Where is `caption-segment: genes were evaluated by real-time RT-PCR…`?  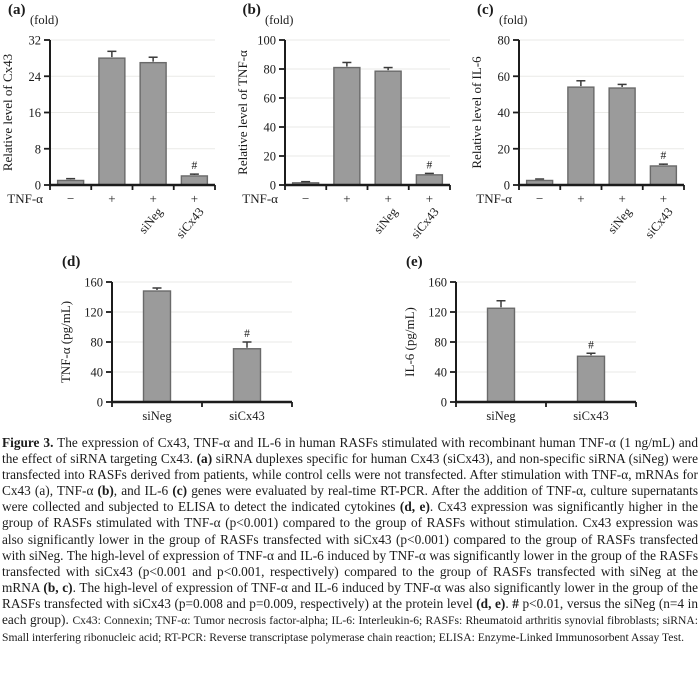
caption-segment: genes were evaluated by real-time RT-PCR… is located at coordinates (350, 499).